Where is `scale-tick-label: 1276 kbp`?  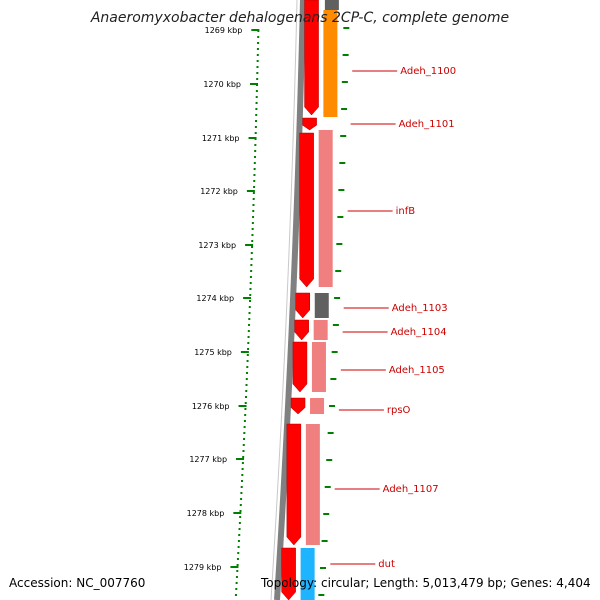
scale-tick-label: 1276 kbp is located at coordinates (211, 406).